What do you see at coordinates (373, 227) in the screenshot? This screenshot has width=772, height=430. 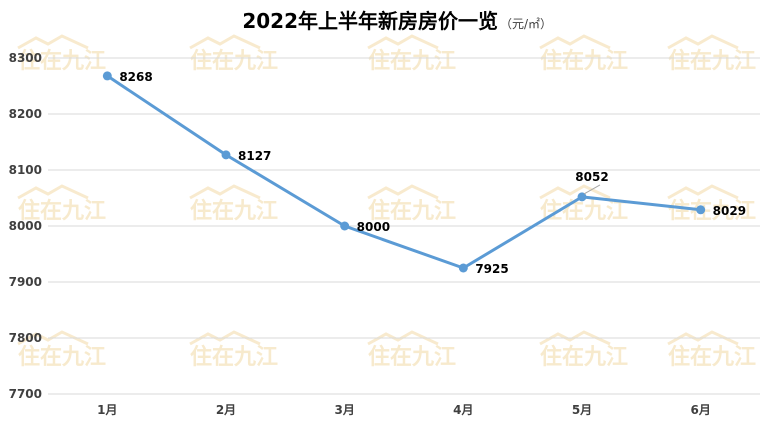 I see `data-label: 8000` at bounding box center [373, 227].